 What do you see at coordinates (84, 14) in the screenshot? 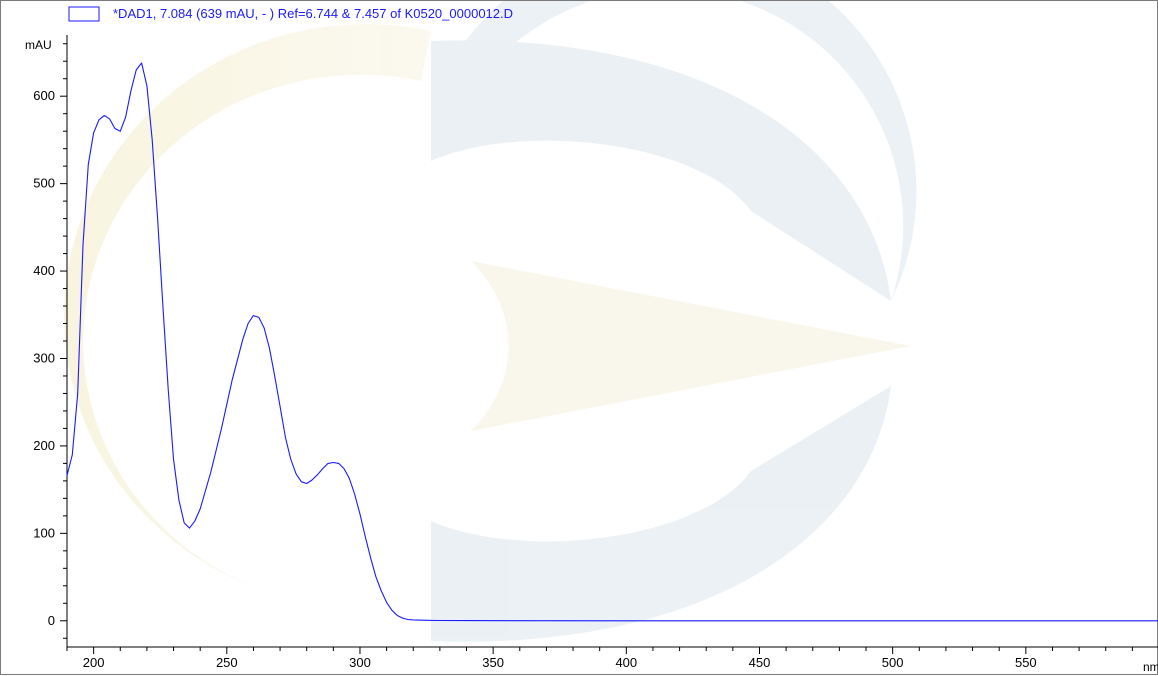
I see `legend-swatch` at bounding box center [84, 14].